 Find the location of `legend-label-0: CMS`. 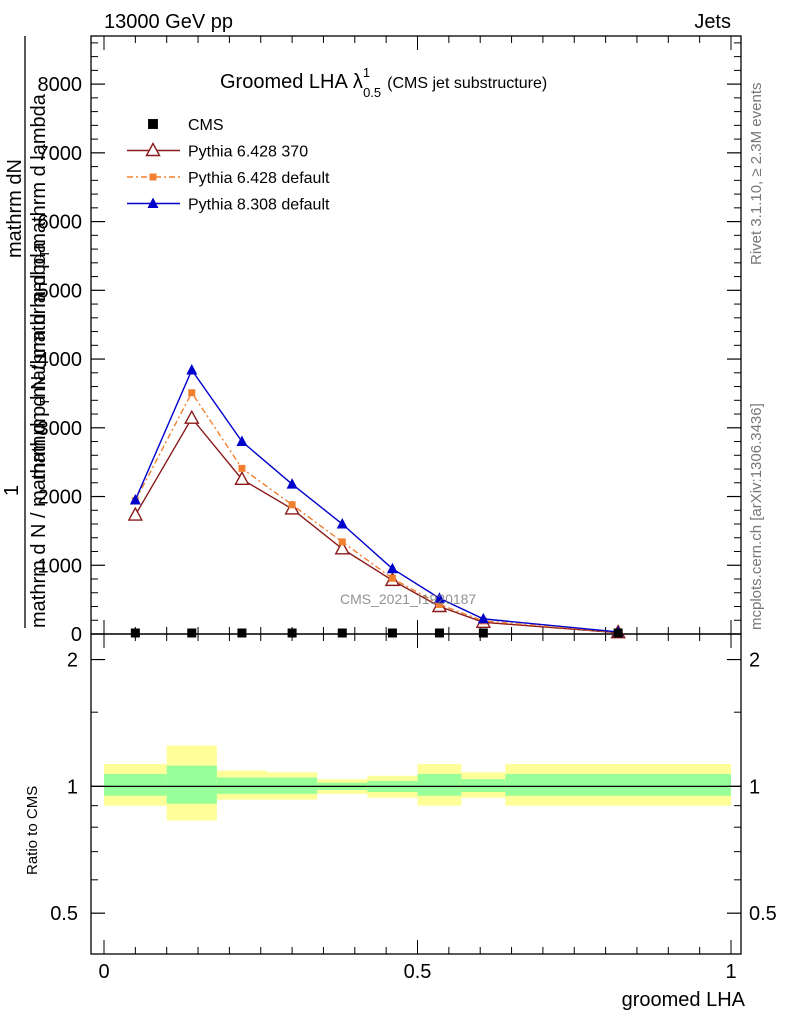

legend-label-0: CMS is located at coordinates (206, 125).